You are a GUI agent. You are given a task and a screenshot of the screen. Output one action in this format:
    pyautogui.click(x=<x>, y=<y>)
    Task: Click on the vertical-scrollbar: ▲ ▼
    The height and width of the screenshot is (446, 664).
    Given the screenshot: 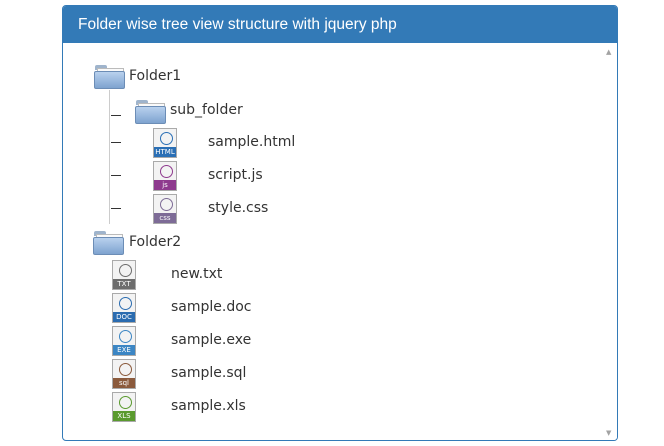 What is the action you would take?
    pyautogui.click(x=609, y=242)
    